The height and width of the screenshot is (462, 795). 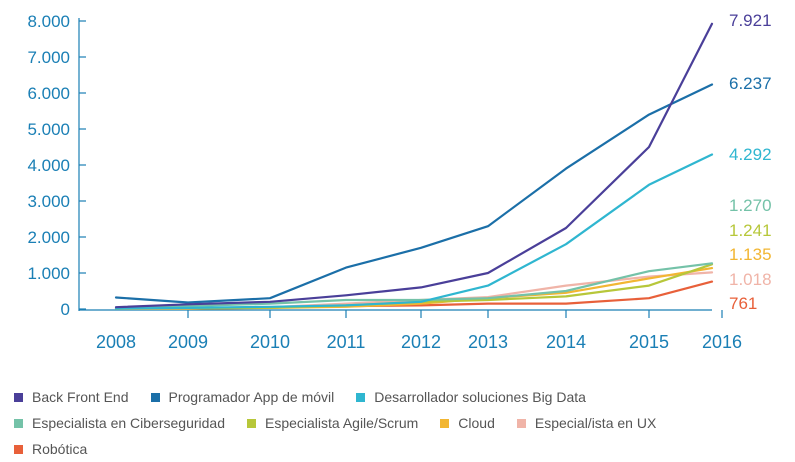 I want to click on end-value-label: 6.237, so click(x=750, y=83).